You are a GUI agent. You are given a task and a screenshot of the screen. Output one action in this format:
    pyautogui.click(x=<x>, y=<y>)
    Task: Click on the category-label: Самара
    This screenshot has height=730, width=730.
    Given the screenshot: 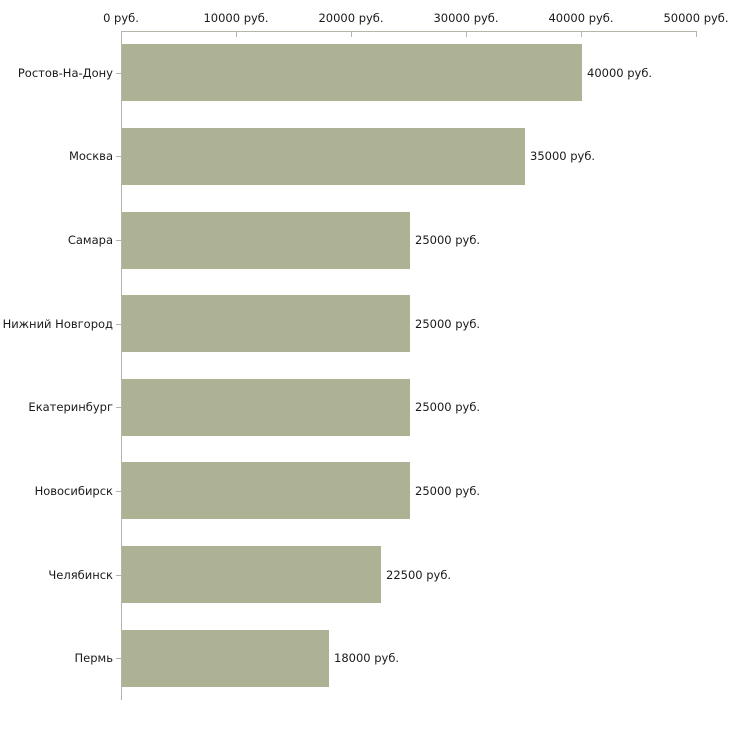 What is the action you would take?
    pyautogui.click(x=90, y=240)
    